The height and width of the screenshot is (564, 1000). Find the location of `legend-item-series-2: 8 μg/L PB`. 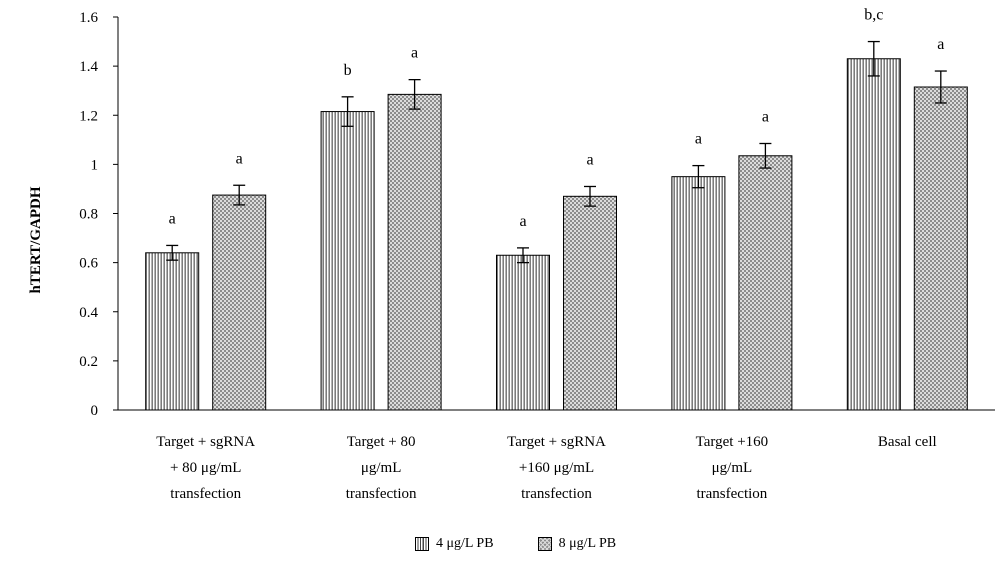

legend-item-series-2: 8 μg/L PB is located at coordinates (577, 544).